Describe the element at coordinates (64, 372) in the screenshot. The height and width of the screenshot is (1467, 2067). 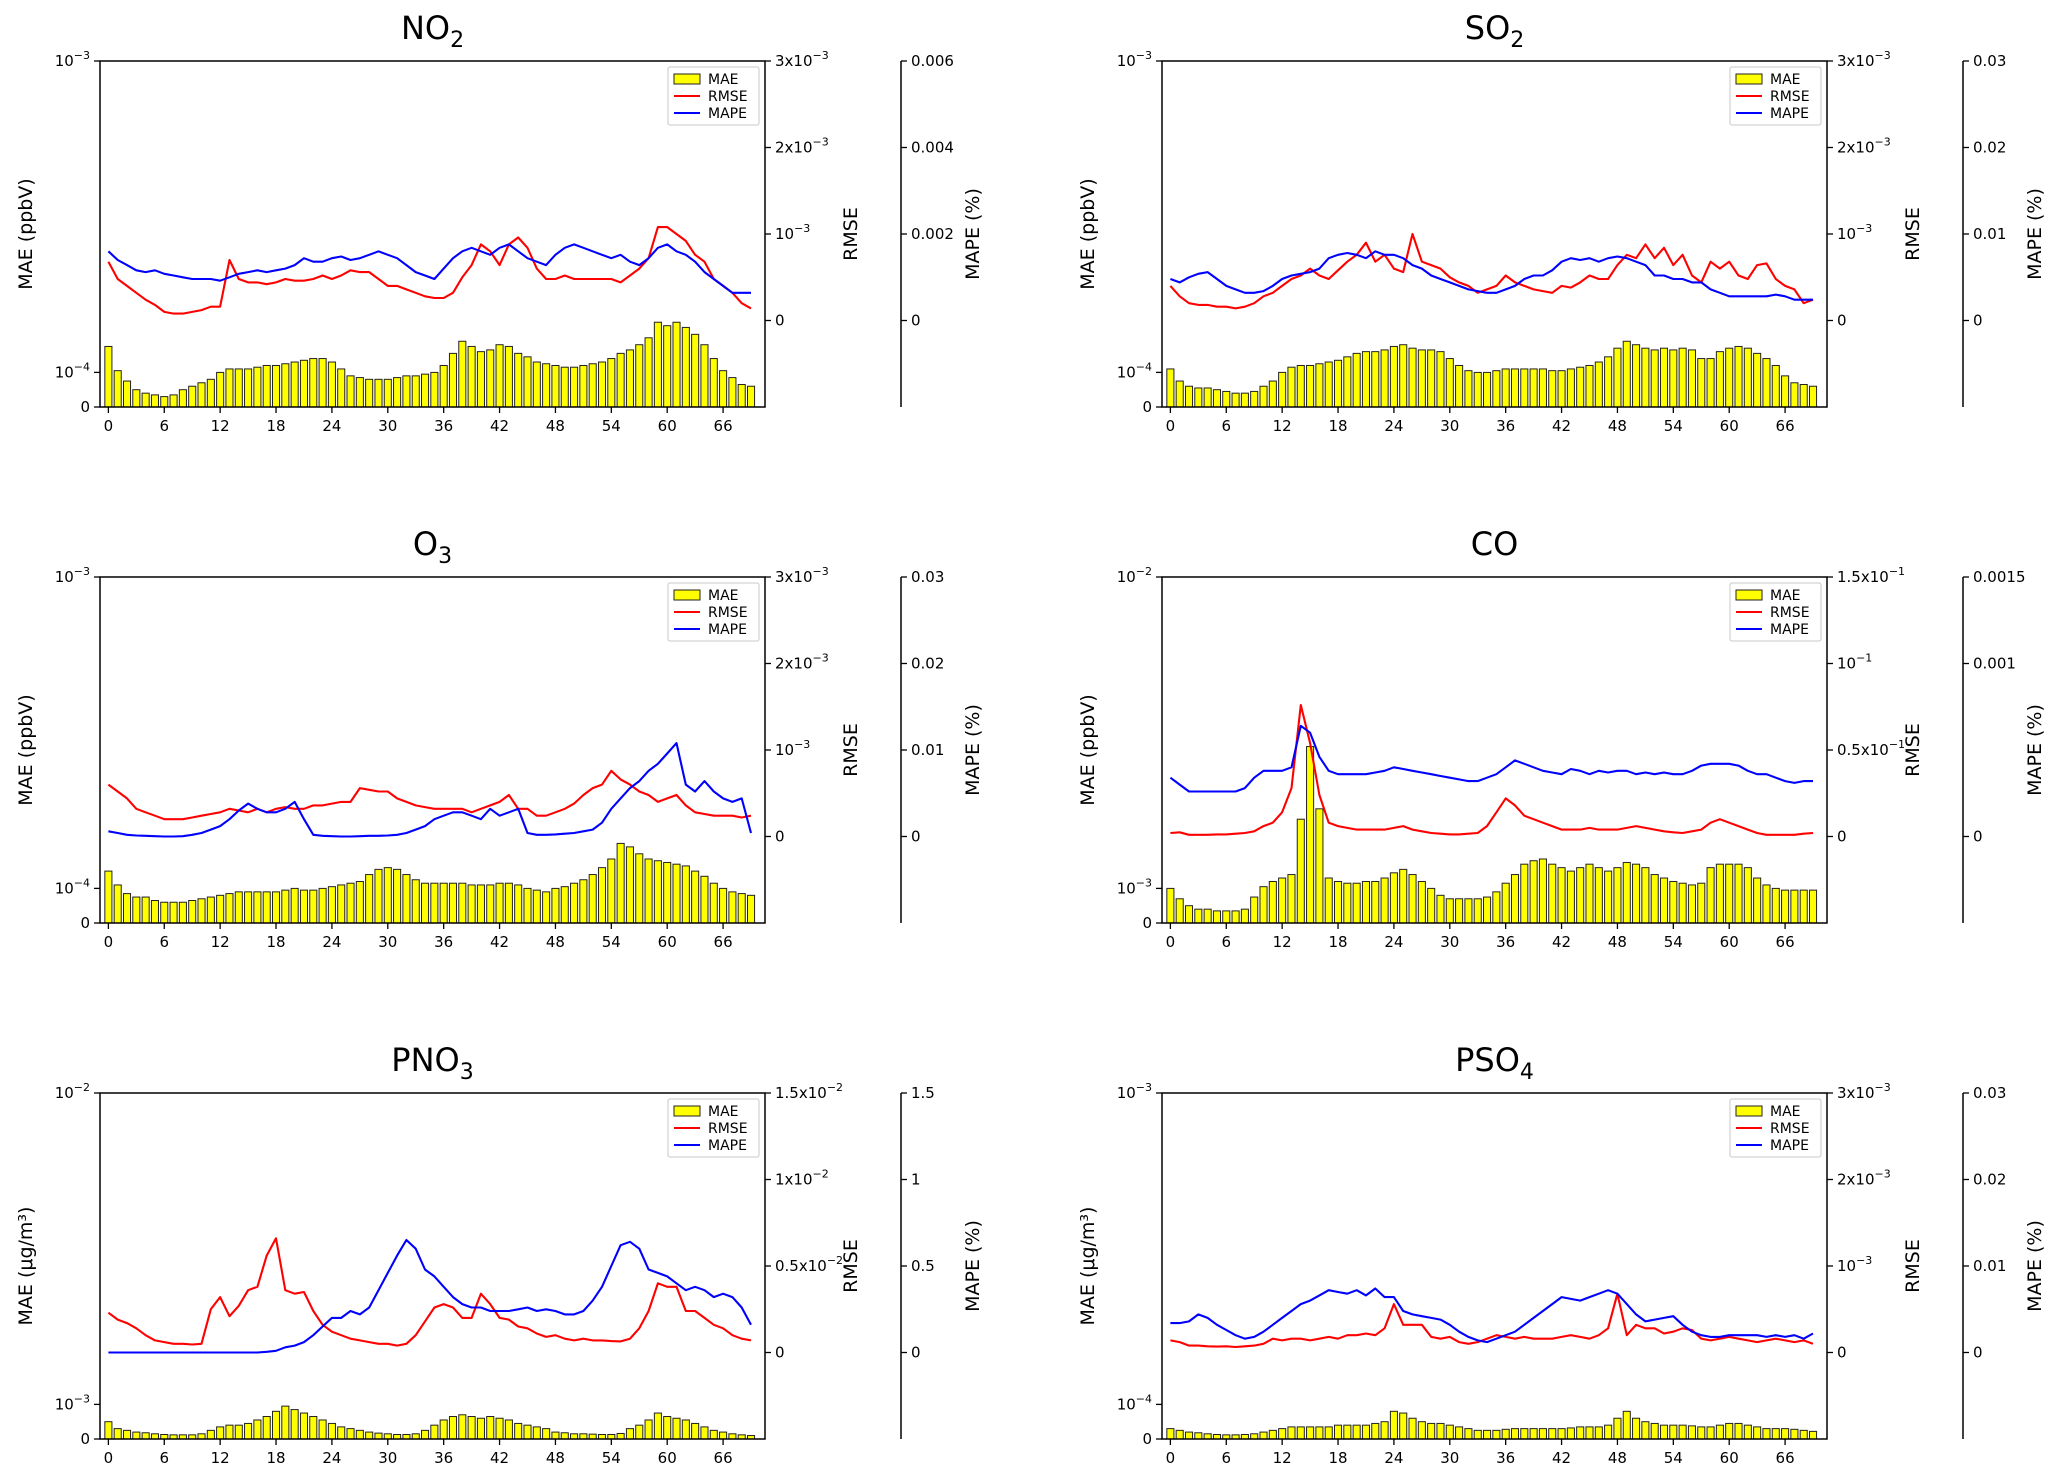
I see `left-tick-label-base: 10` at that location.